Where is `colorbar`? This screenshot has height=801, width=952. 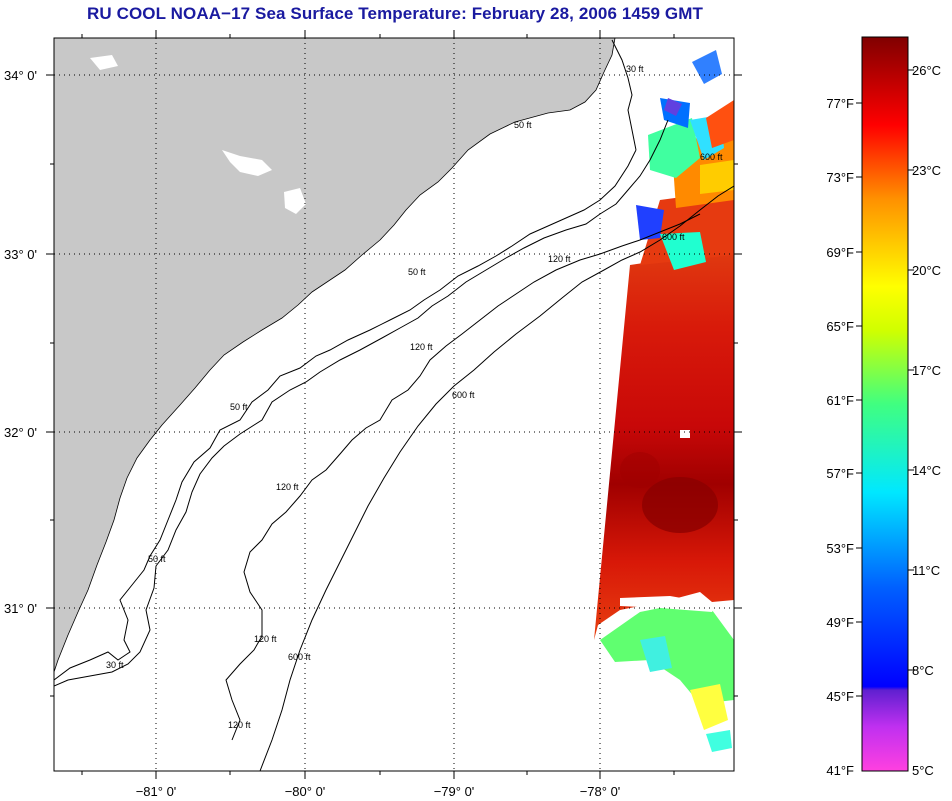
colorbar is located at coordinates (885, 404).